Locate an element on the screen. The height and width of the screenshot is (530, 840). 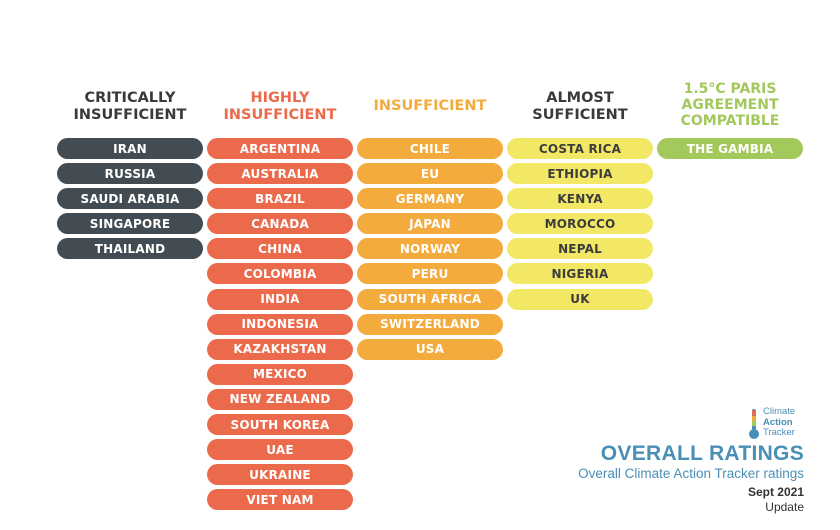
update-date: Sept 2021 is located at coordinates (775, 492).